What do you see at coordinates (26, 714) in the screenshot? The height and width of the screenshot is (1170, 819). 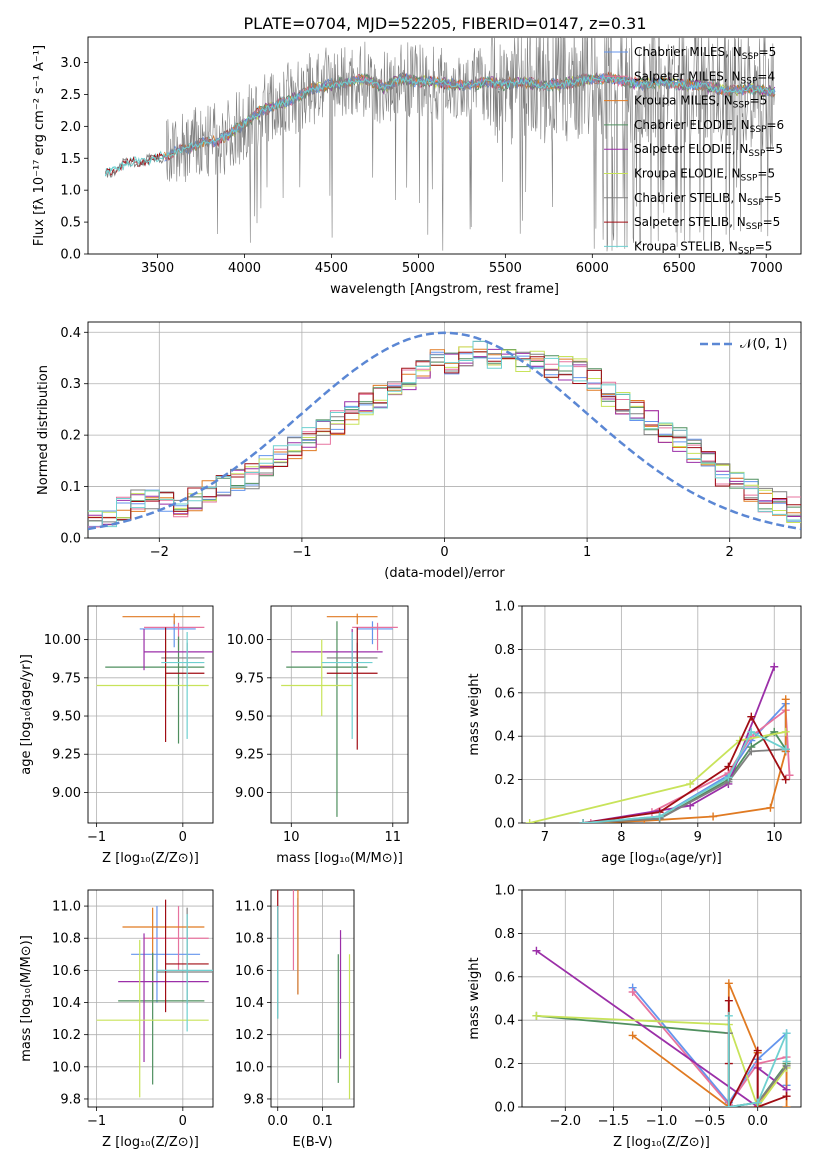 I see `y-axis-label: age [log₁₀(age/yr)]` at bounding box center [26, 714].